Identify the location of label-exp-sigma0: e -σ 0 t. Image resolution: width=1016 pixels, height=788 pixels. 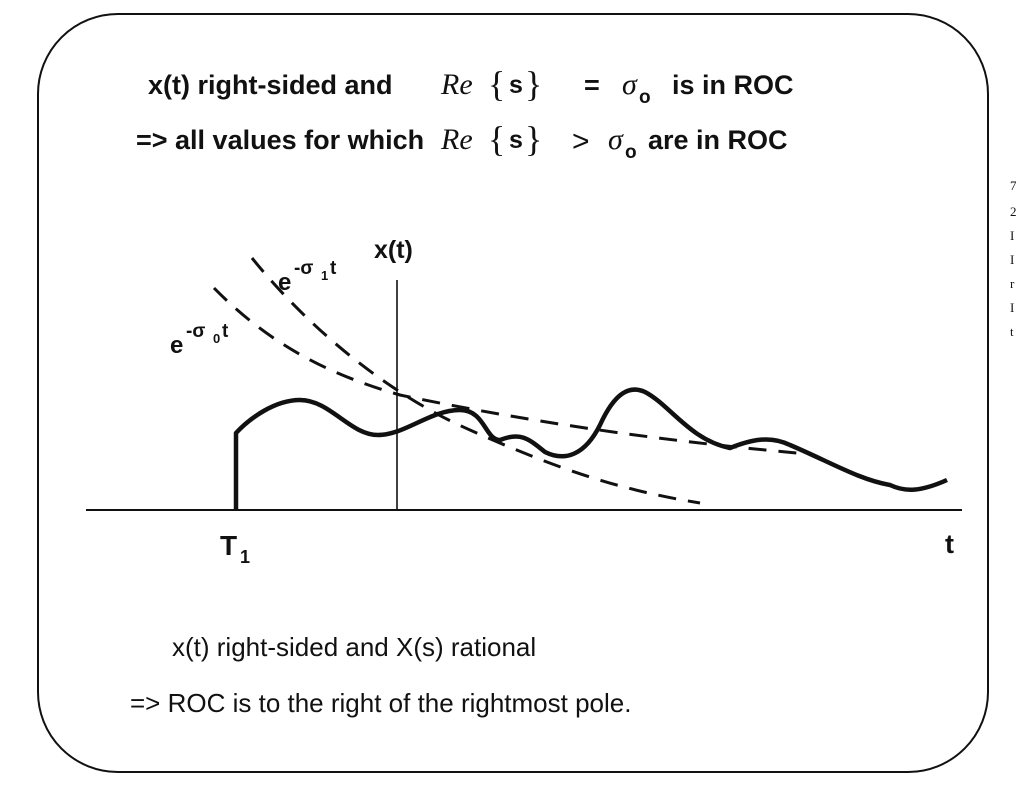
(199, 340).